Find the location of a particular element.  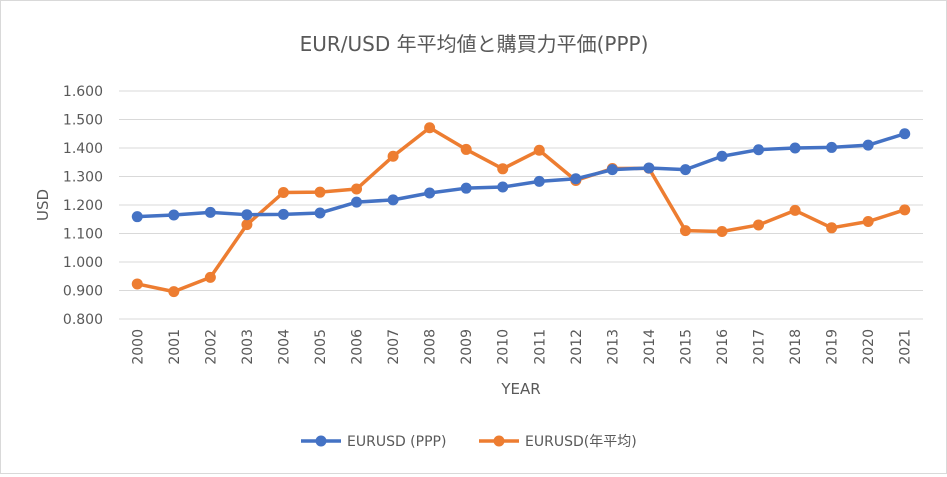

x-tick-label: 2015 is located at coordinates (686, 347).